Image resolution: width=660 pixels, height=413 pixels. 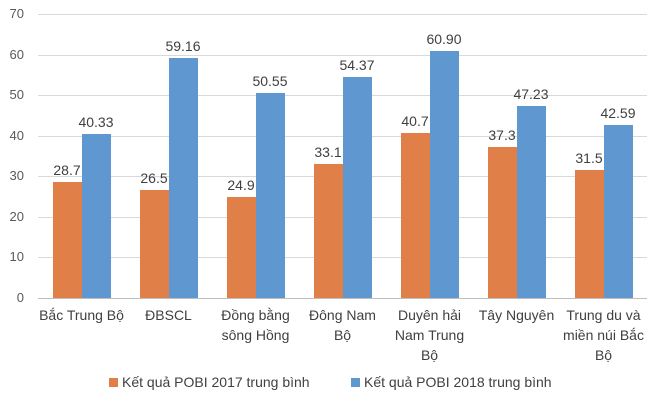 What do you see at coordinates (16, 257) in the screenshot?
I see `y-tick-label: 10` at bounding box center [16, 257].